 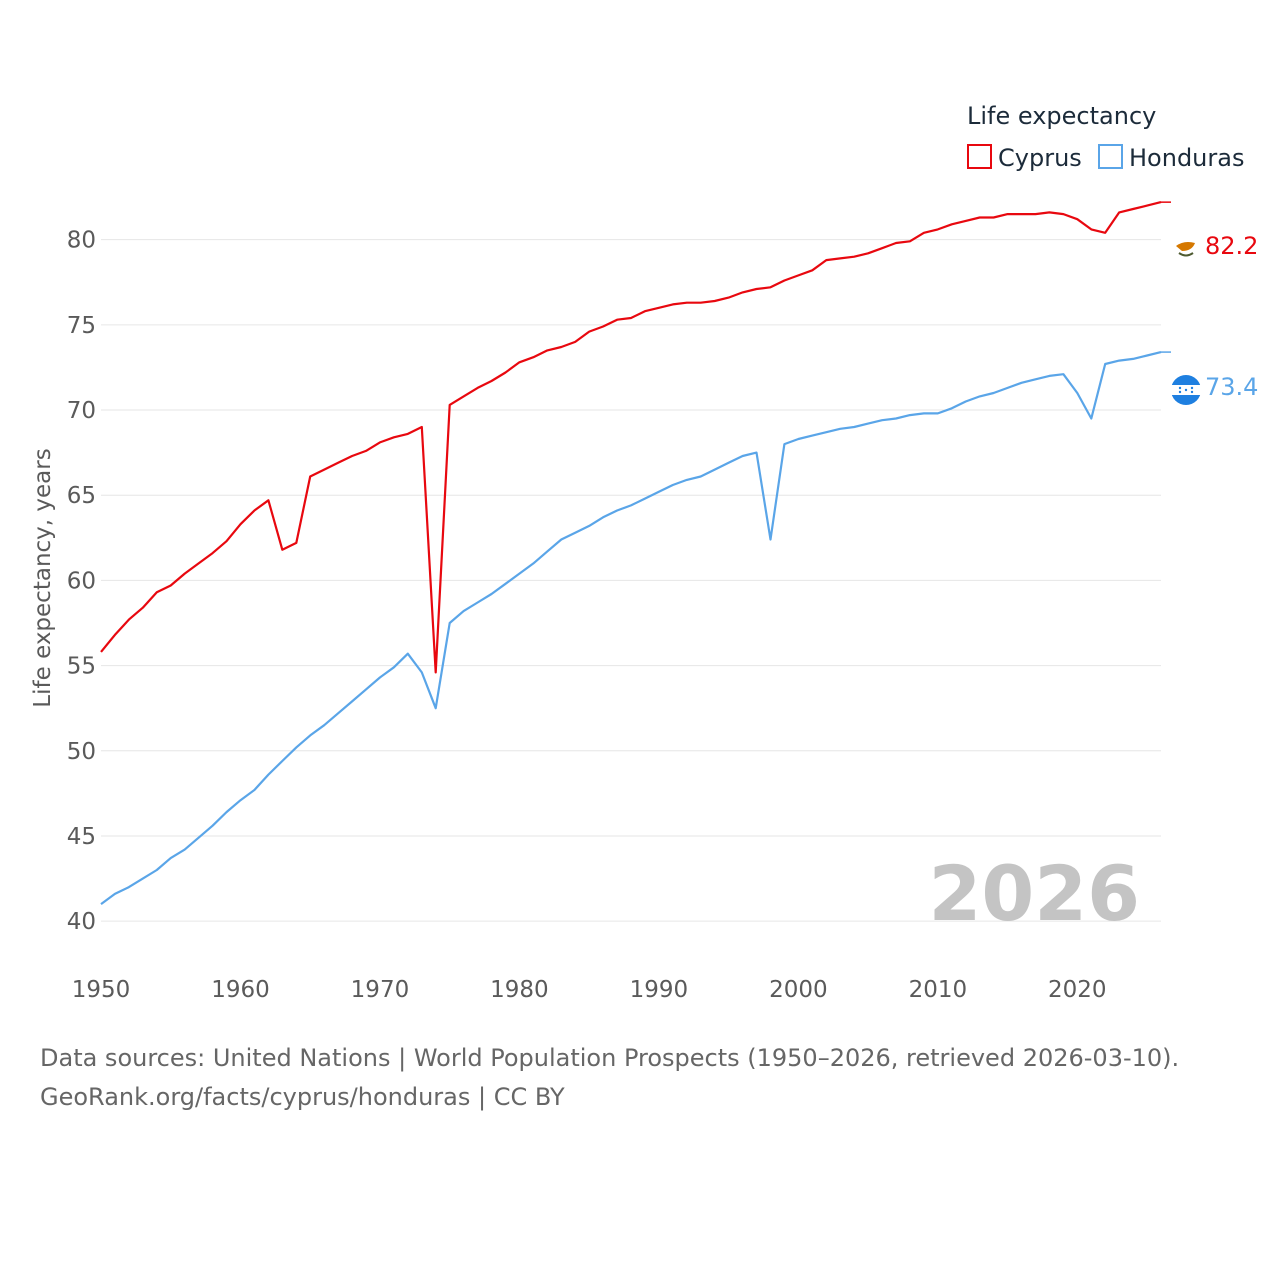 What do you see at coordinates (1040, 158) in the screenshot?
I see `legend-label-cyprus: Cyprus` at bounding box center [1040, 158].